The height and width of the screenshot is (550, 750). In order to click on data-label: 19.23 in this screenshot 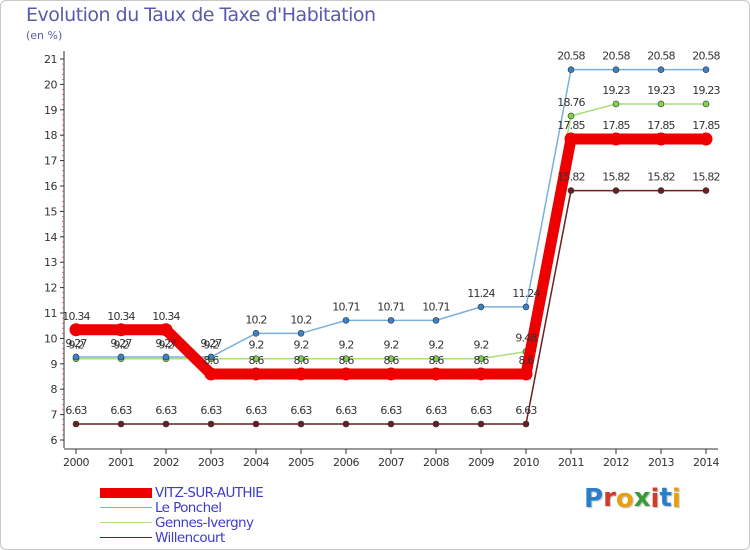, I will do `click(616, 90)`.